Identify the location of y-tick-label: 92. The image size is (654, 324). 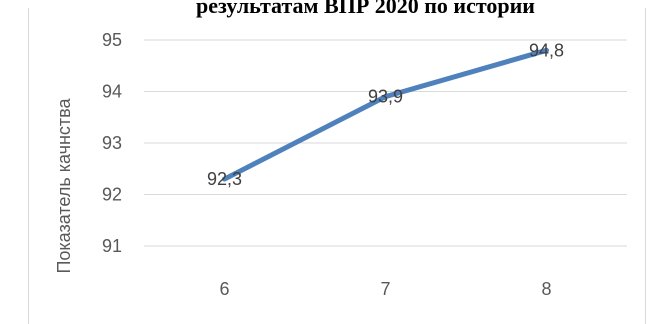
(112, 195).